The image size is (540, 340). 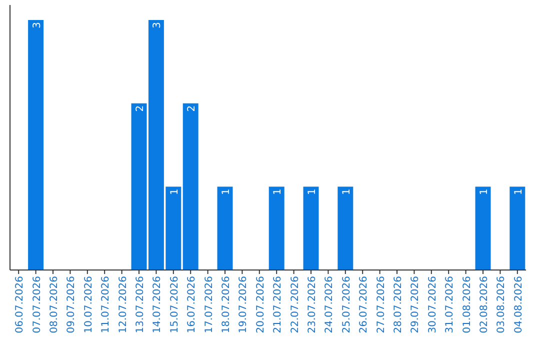 I want to click on x-tick-label: 18.07.2026, so click(x=226, y=305).